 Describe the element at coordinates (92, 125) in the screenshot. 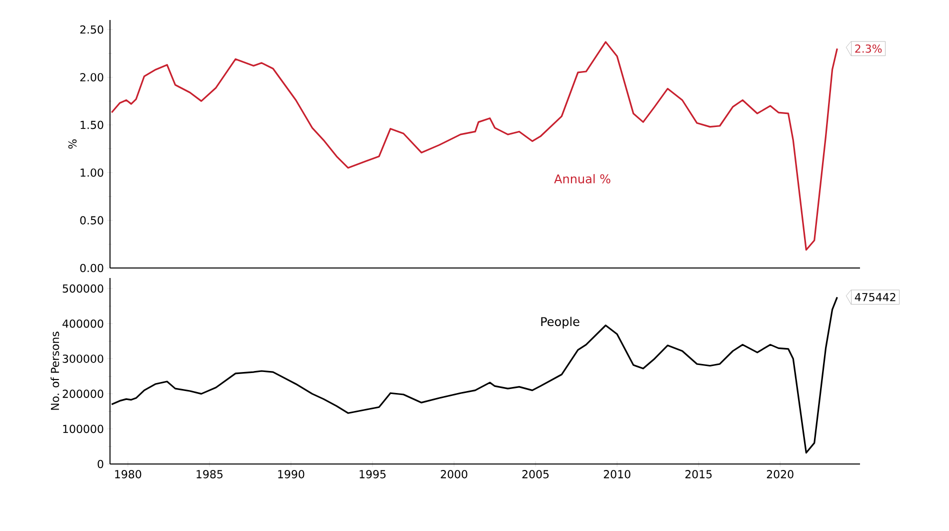

I see `y-tick-label: 1.50` at that location.